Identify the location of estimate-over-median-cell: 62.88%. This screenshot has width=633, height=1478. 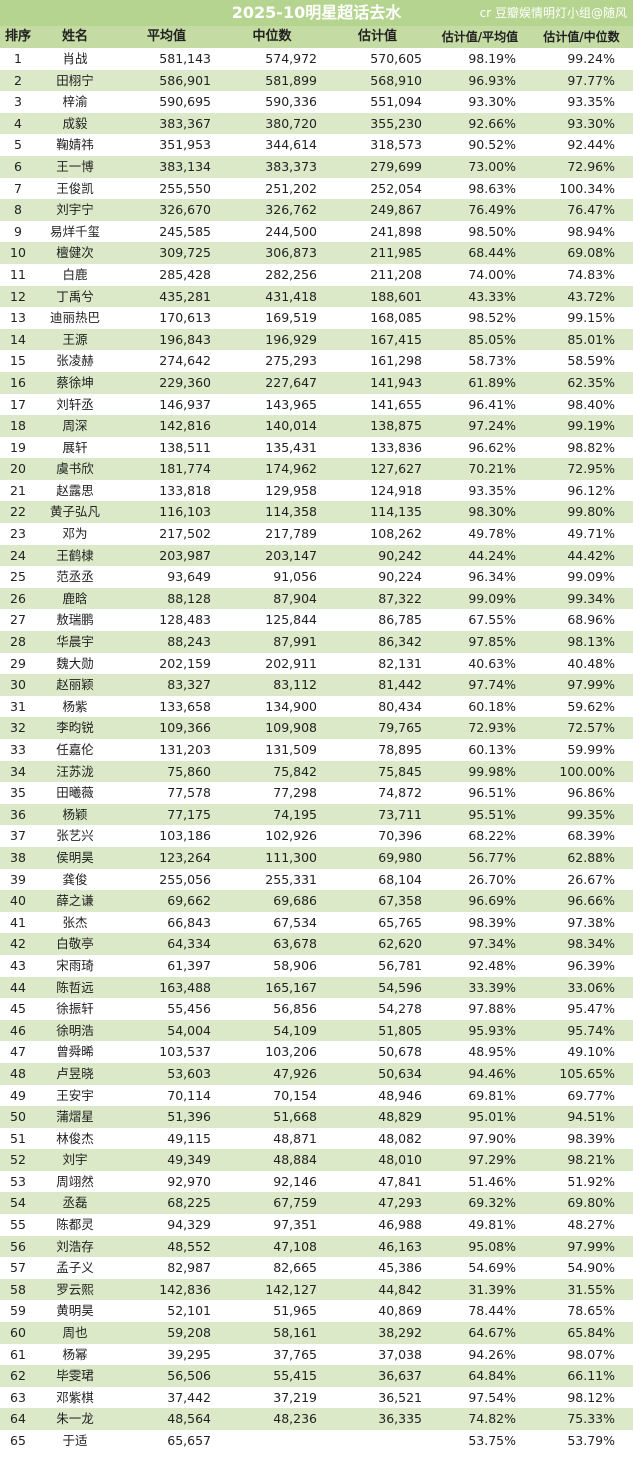
(591, 857).